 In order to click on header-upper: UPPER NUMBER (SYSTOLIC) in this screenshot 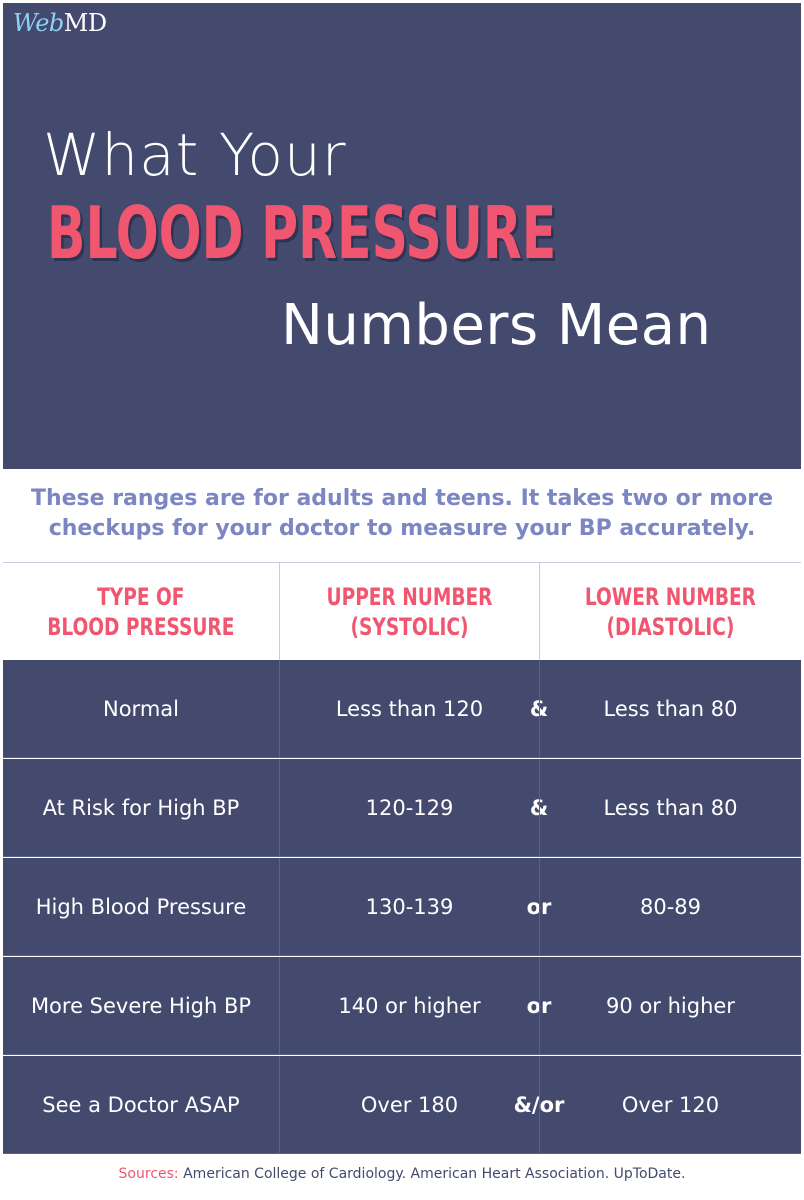, I will do `click(409, 612)`.